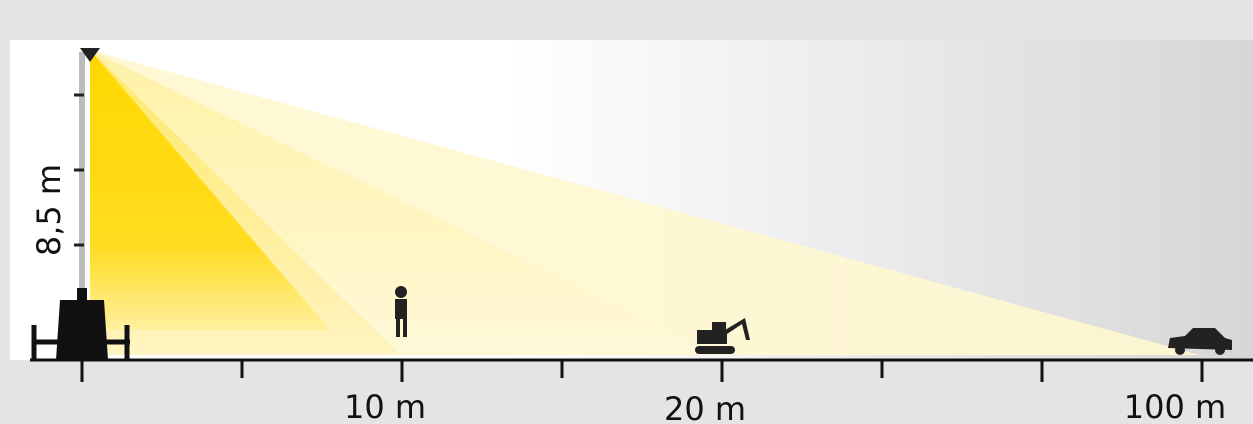  I want to click on mast-foot, so click(82, 295).